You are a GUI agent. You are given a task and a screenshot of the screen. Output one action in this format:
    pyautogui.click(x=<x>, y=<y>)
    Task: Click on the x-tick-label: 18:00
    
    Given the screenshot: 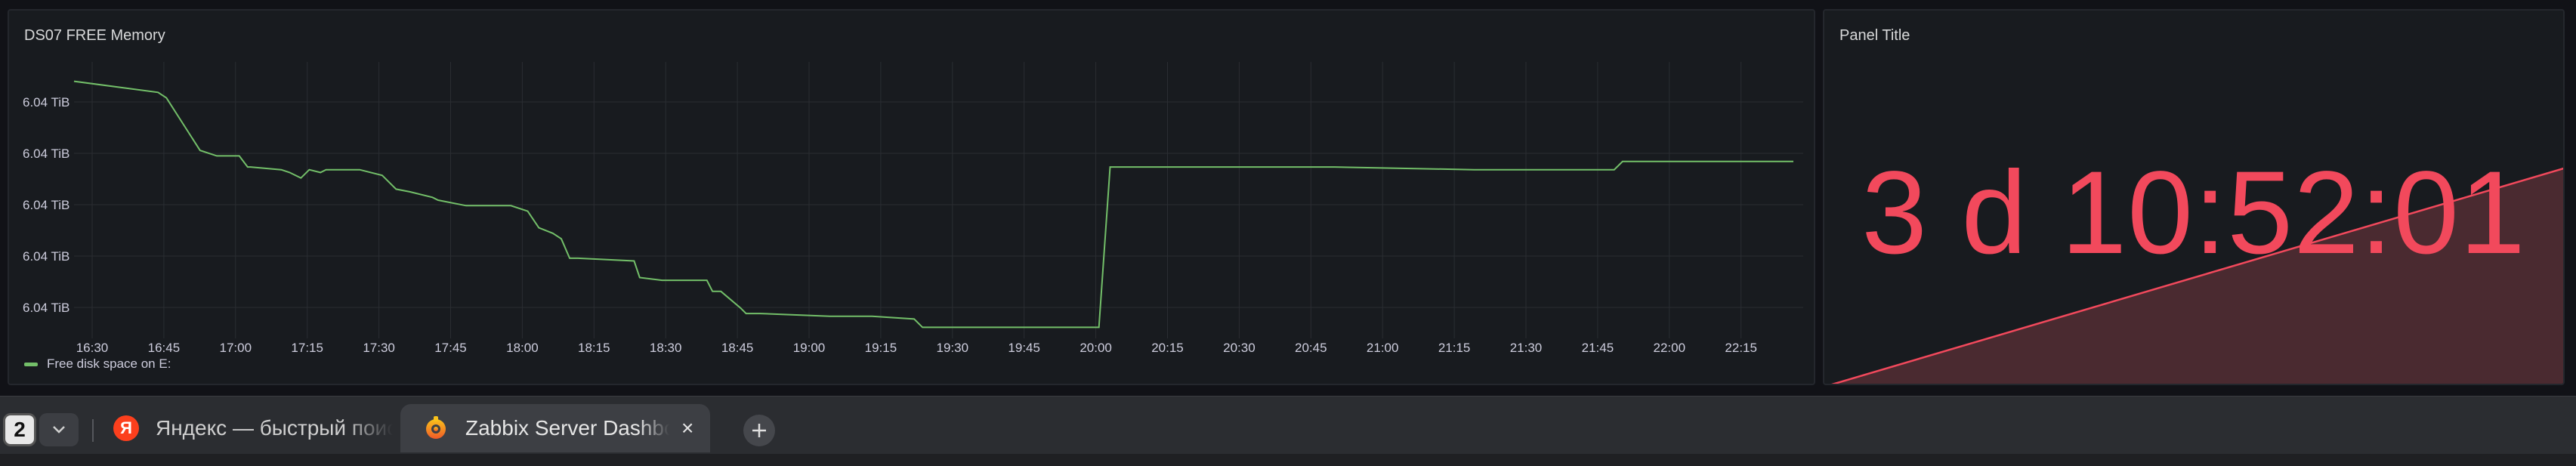 What is the action you would take?
    pyautogui.click(x=522, y=348)
    